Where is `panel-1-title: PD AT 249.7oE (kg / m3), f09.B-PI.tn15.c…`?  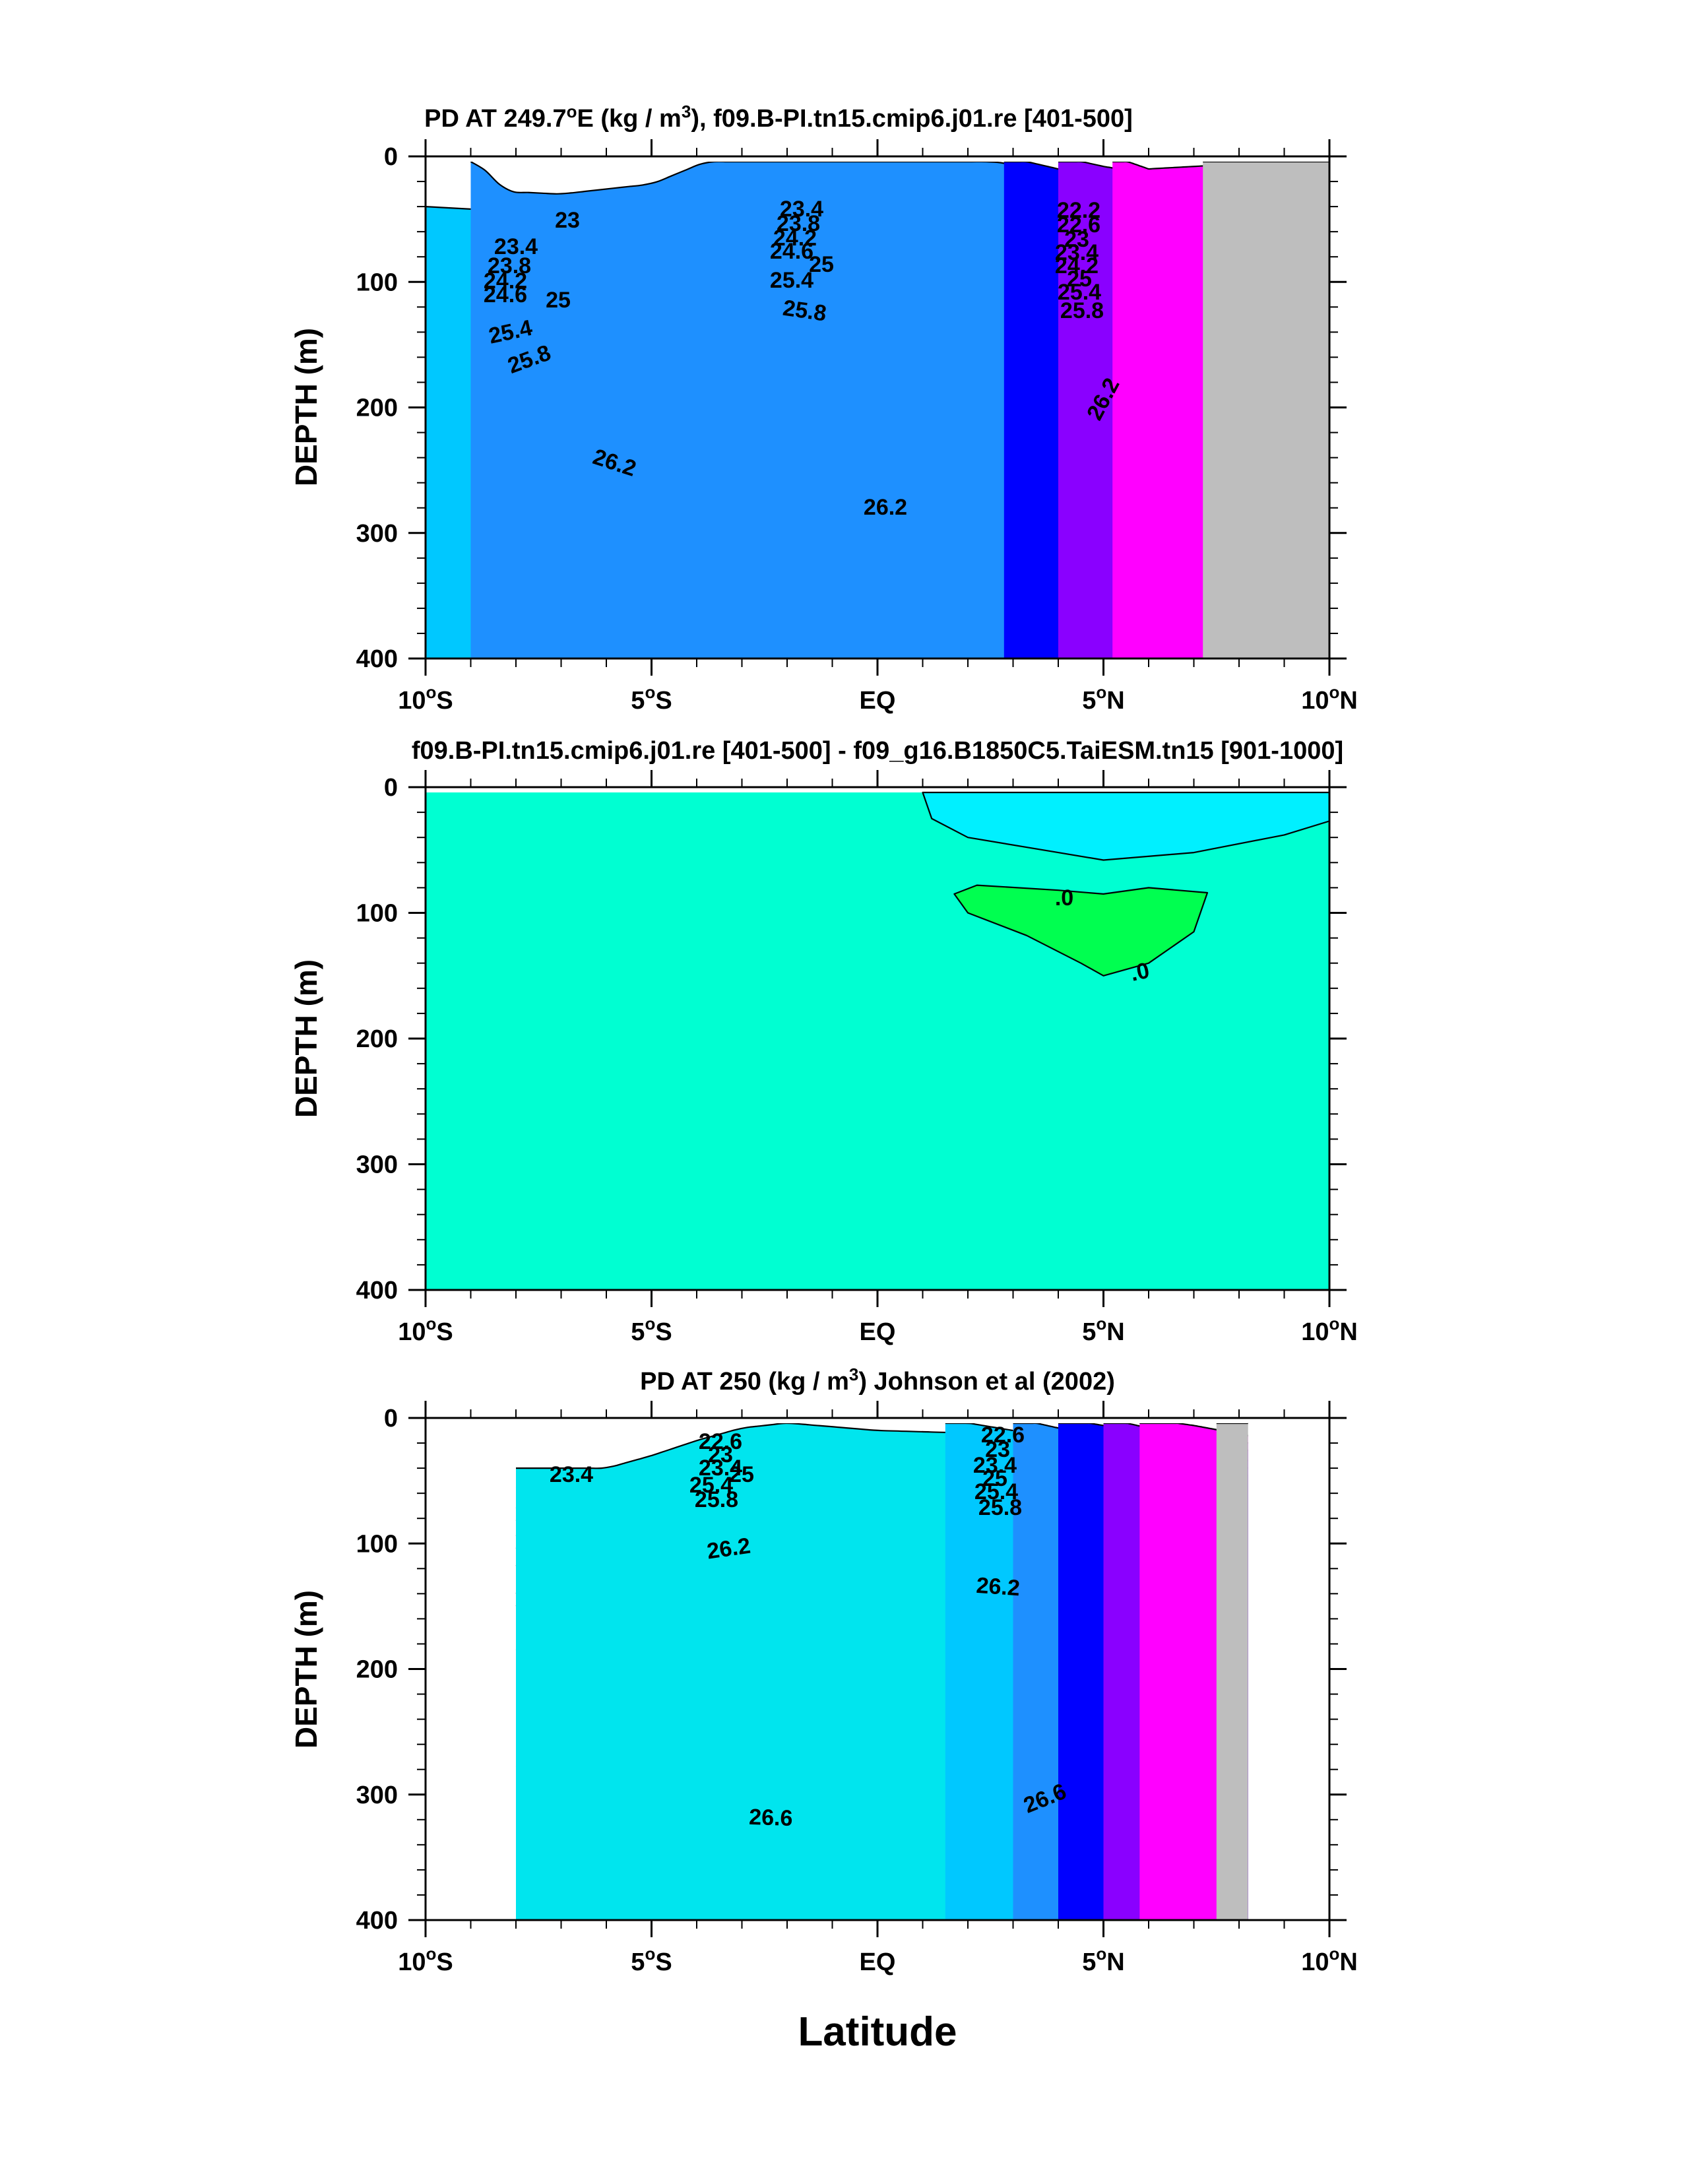
panel-1-title: PD AT 249.7oE (kg / m3), f09.B-PI.tn15.c… is located at coordinates (778, 117).